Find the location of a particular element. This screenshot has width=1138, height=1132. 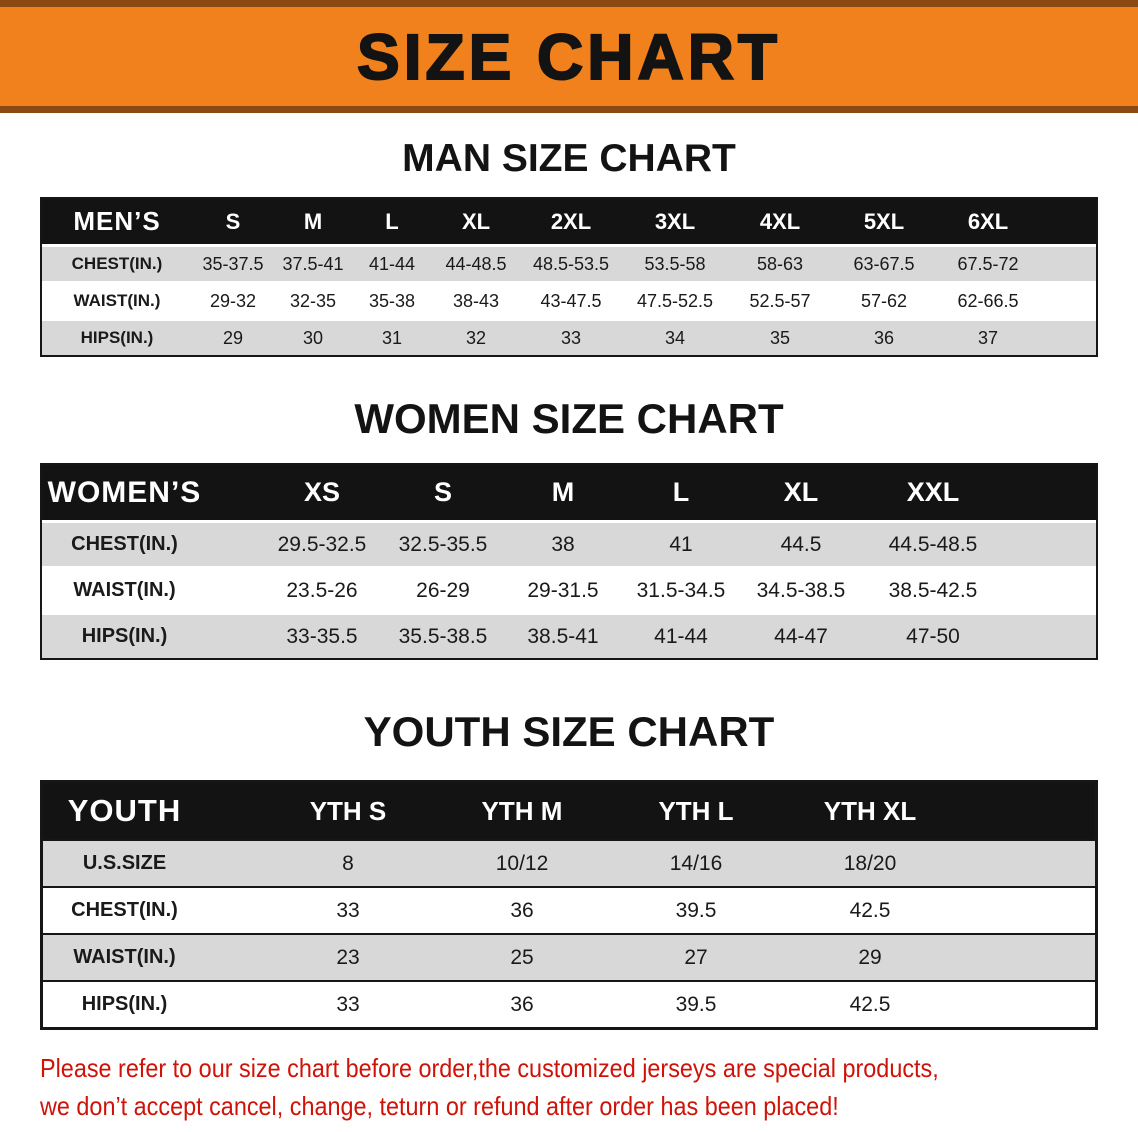

size-value-cell: 37 is located at coordinates (988, 337).